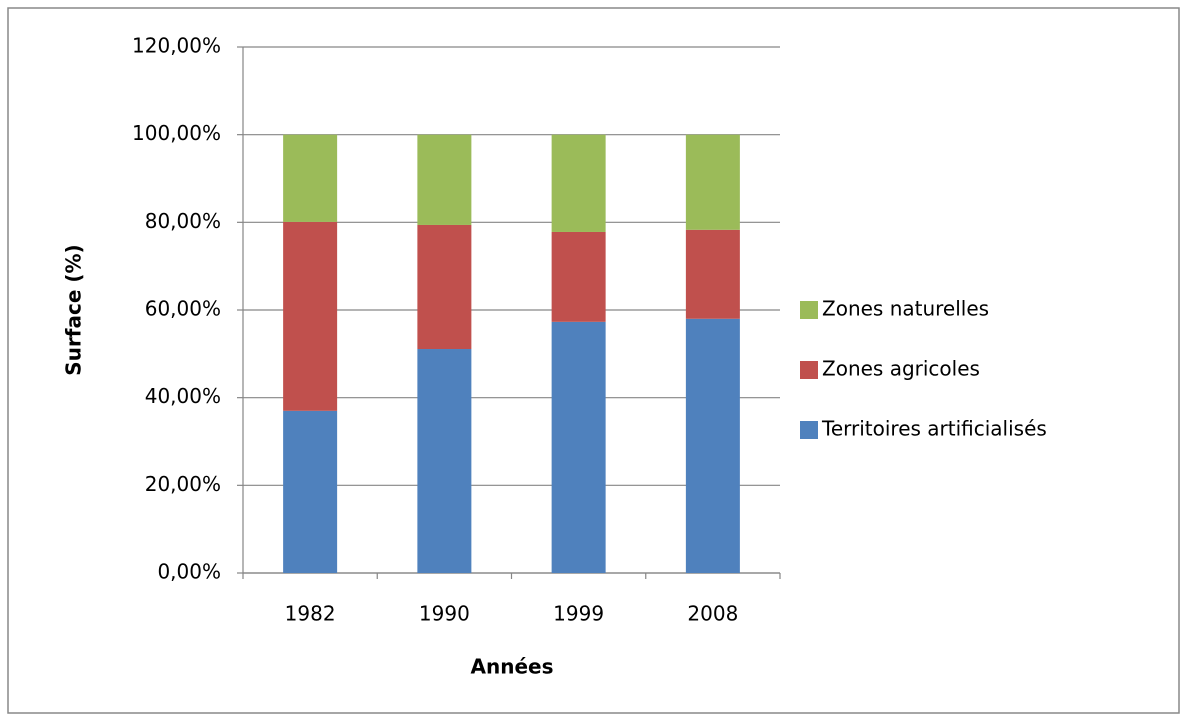 This screenshot has width=1187, height=726. I want to click on x-tick-label: 1999, so click(578, 614).